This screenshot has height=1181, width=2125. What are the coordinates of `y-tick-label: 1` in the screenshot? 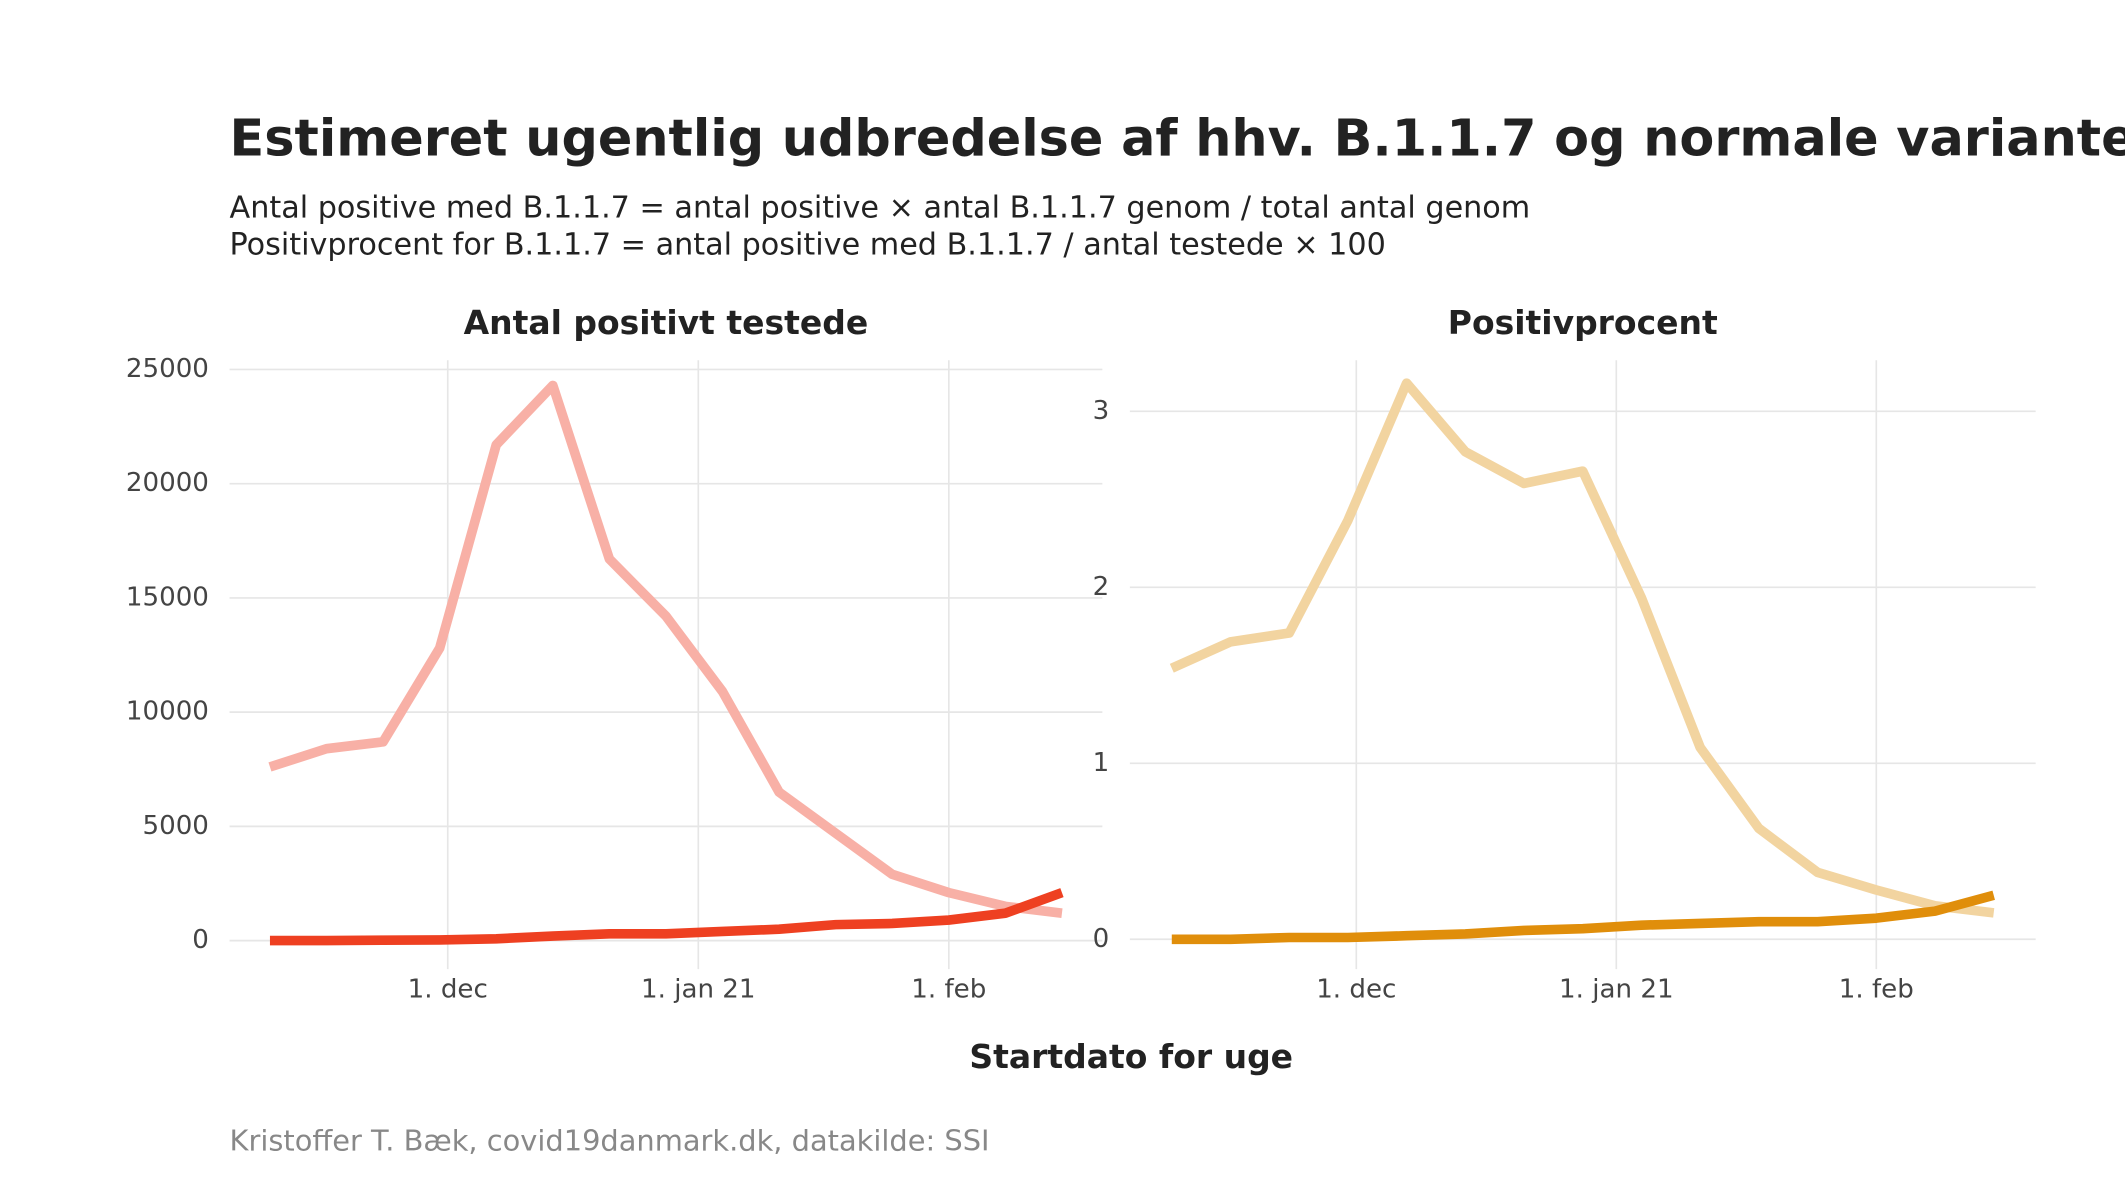 It's located at (1101, 763).